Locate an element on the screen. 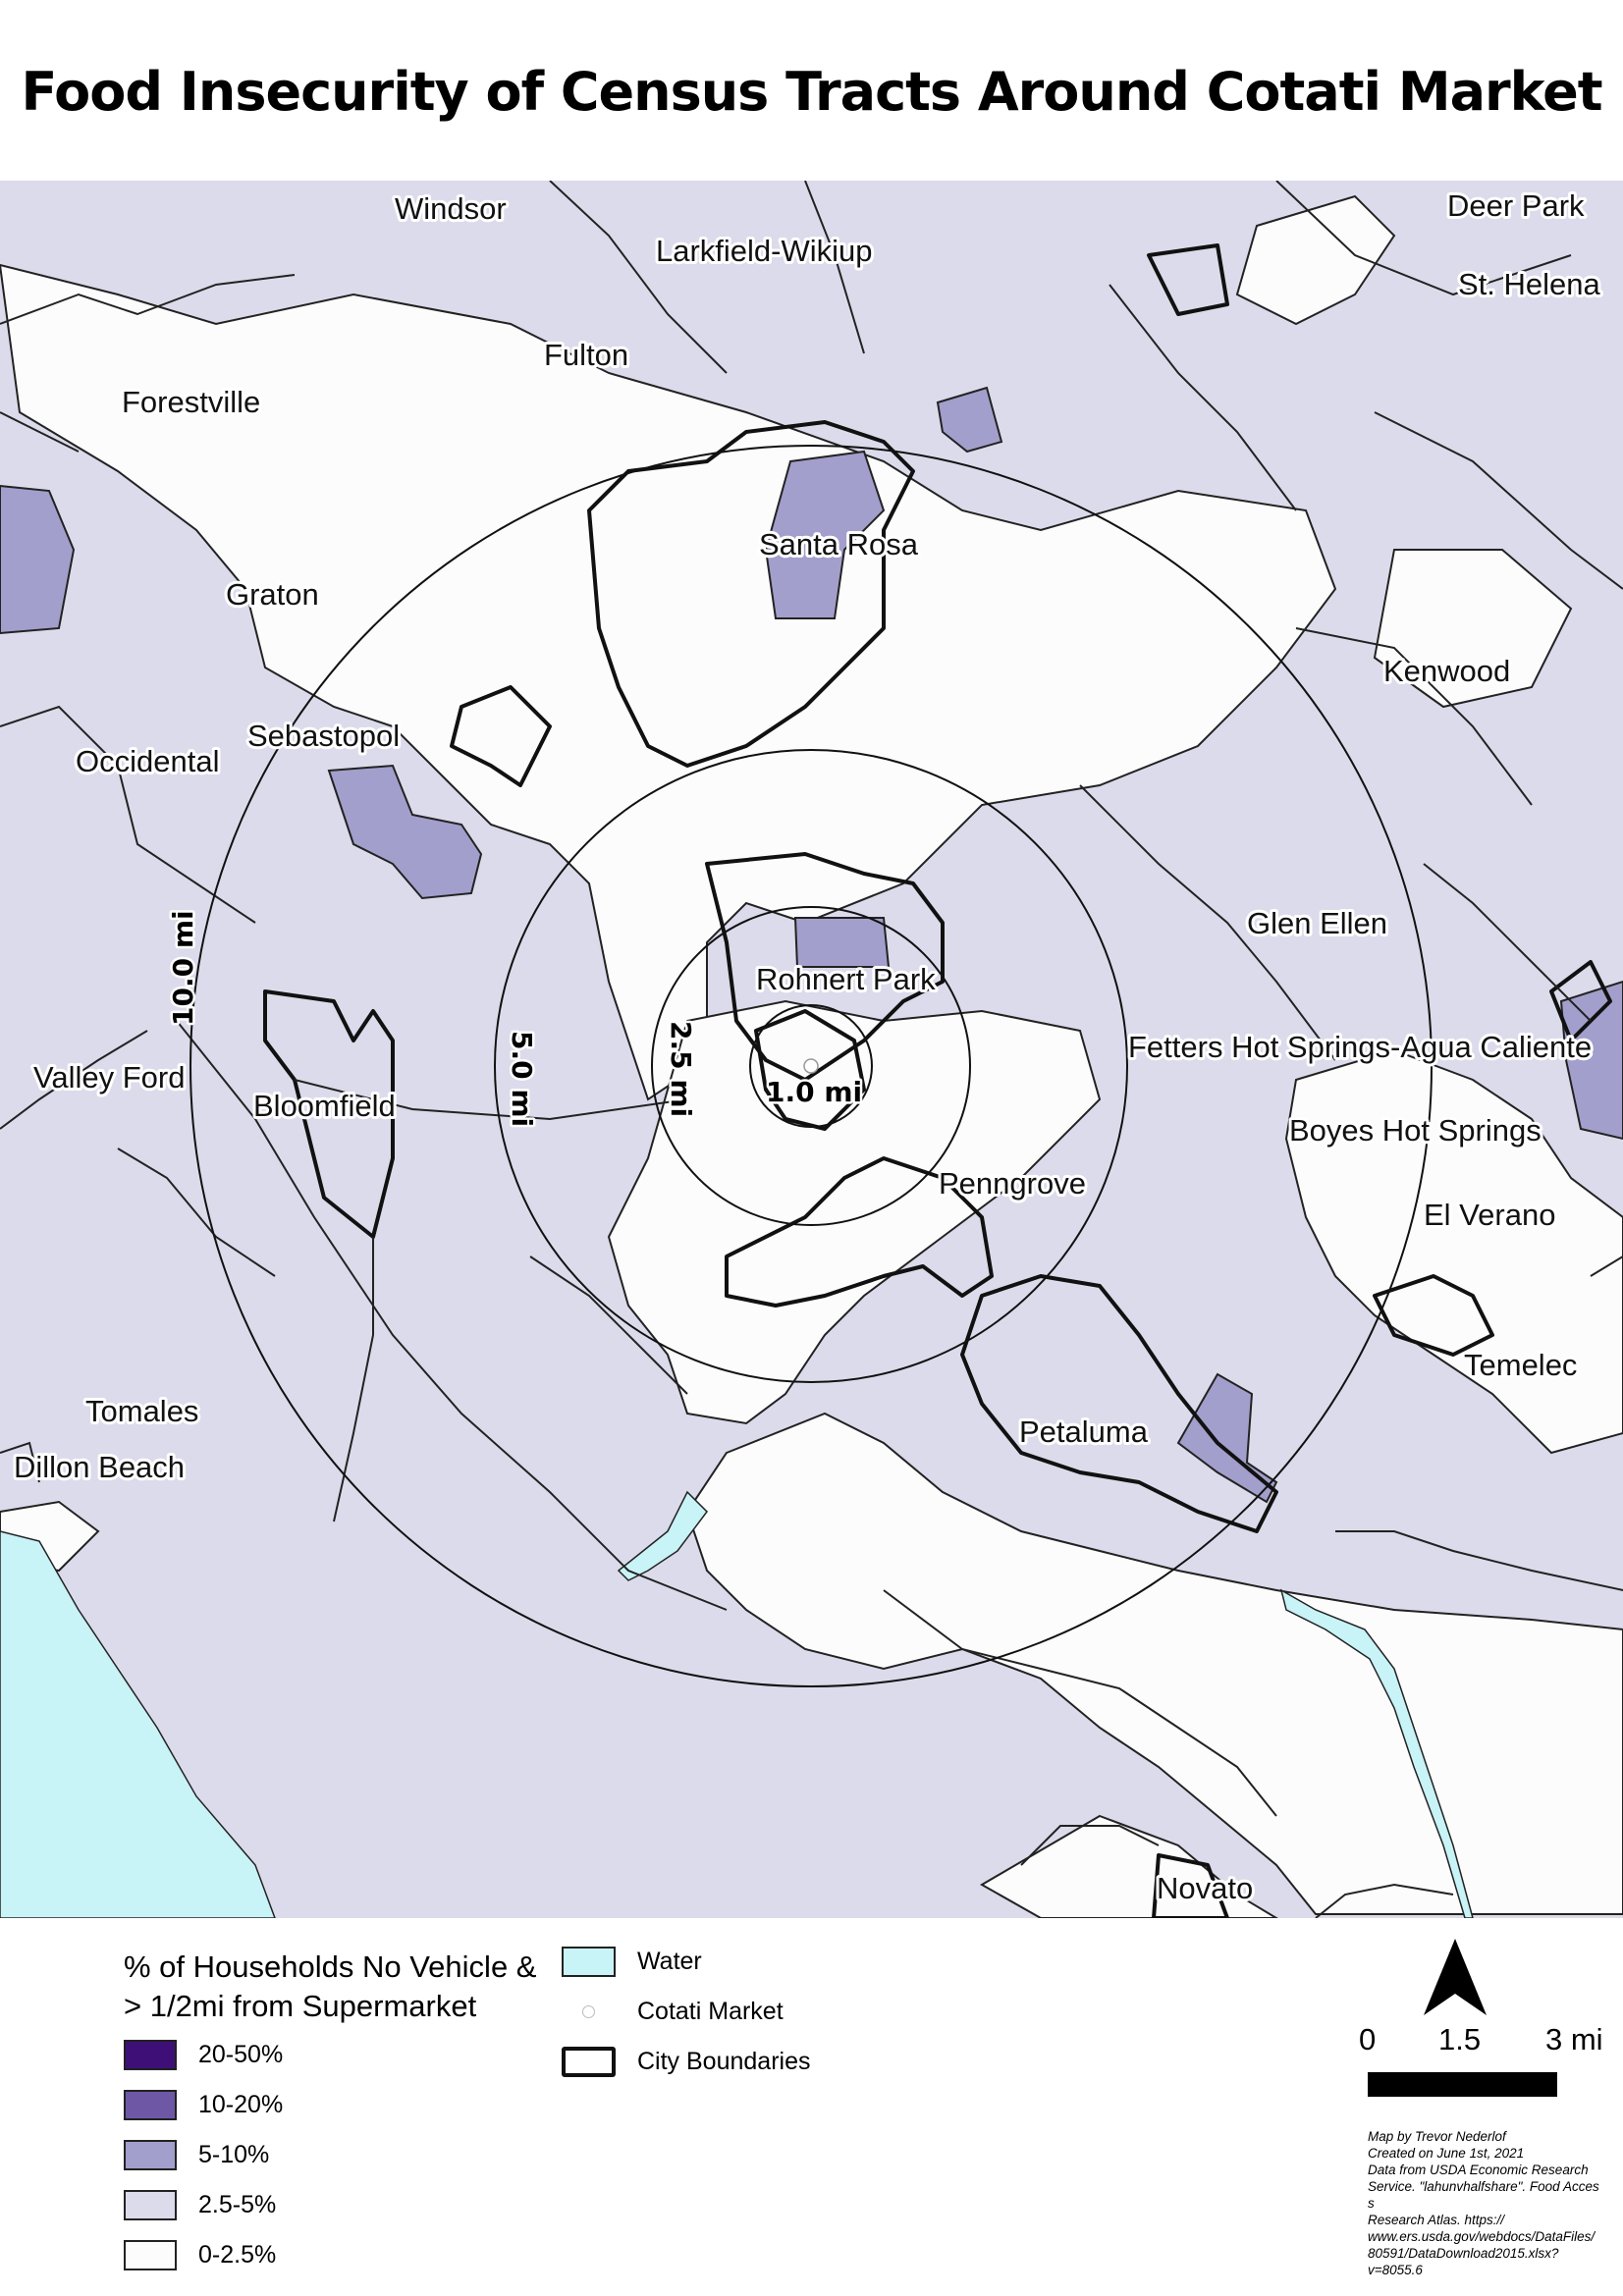 Image resolution: width=1623 pixels, height=2296 pixels. water-swatch is located at coordinates (589, 1962).